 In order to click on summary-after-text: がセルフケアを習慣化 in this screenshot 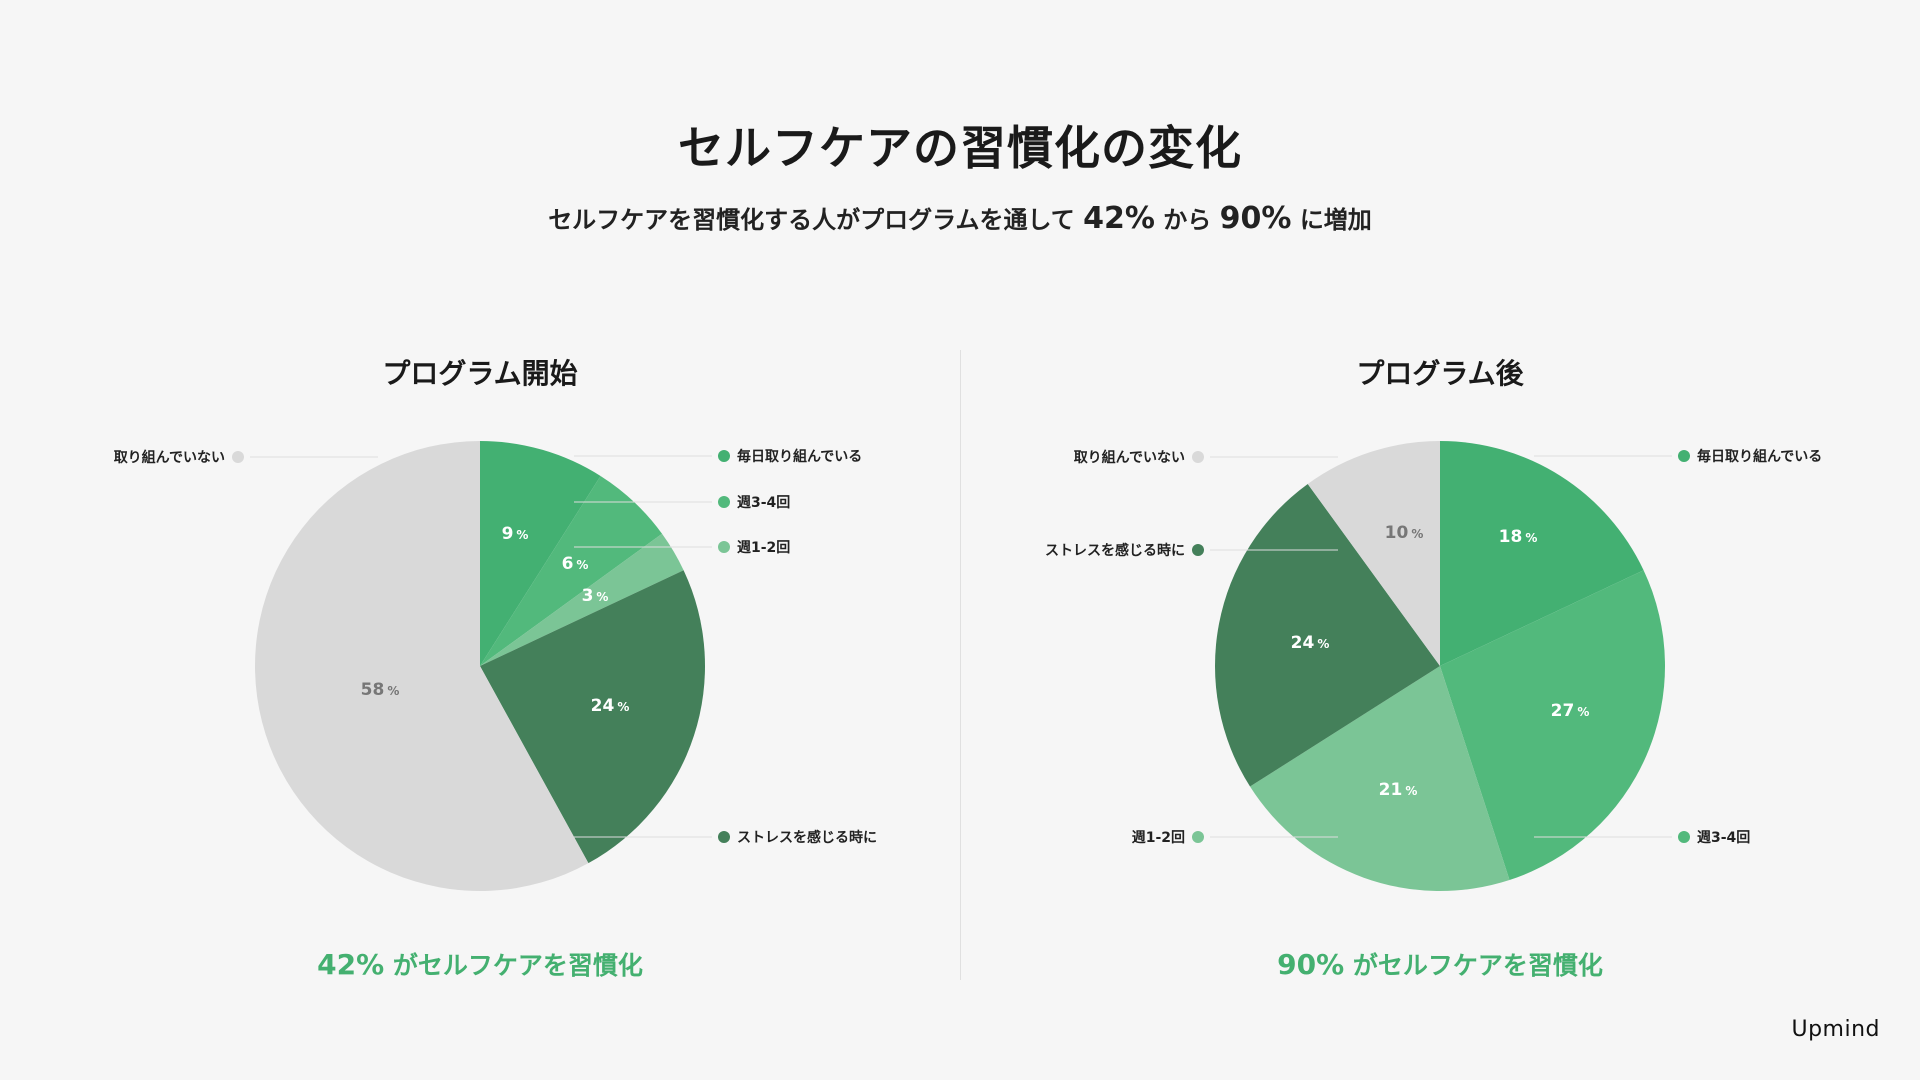, I will do `click(1477, 965)`.